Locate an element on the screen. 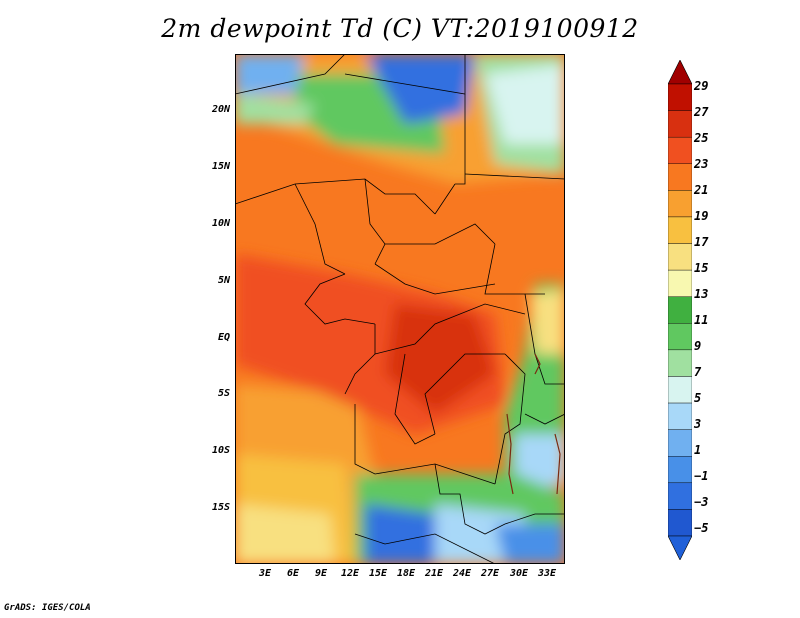  footer-credit: GrADS: IGES/COLA is located at coordinates (47, 608).